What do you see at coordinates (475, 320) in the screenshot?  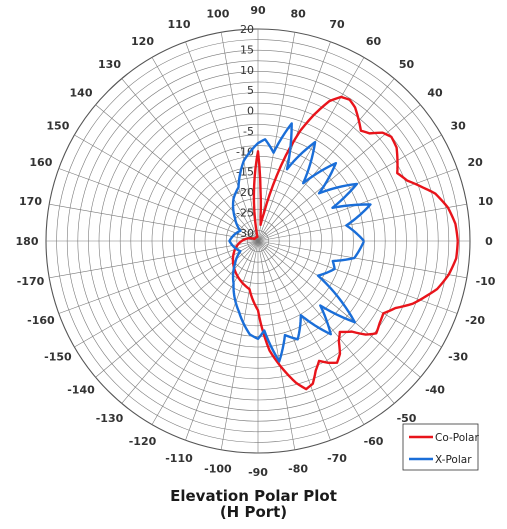 I see `angle-tick-label: -20` at bounding box center [475, 320].